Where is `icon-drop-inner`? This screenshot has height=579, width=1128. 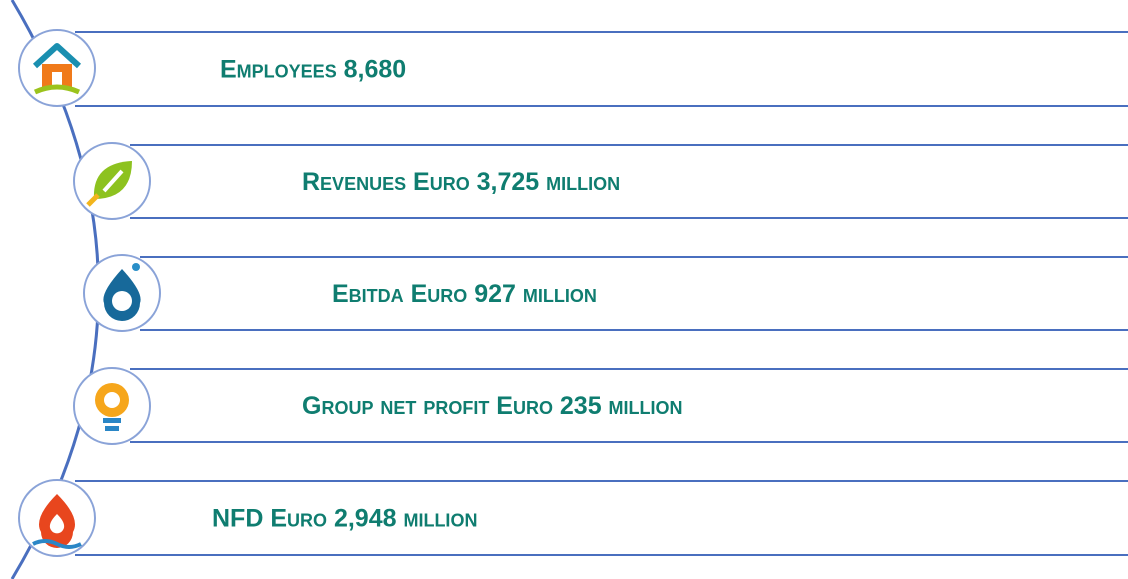
icon-drop-inner is located at coordinates (122, 301).